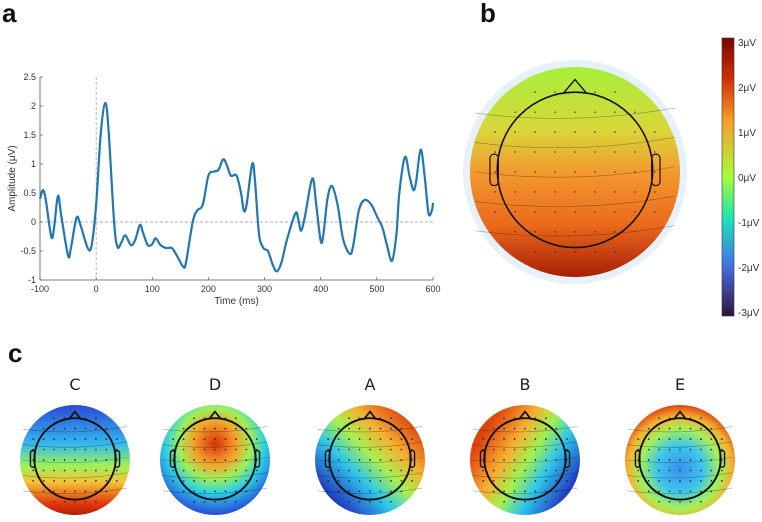 Image resolution: width=762 pixels, height=522 pixels. What do you see at coordinates (488, 14) in the screenshot?
I see `panel-letter-b: b` at bounding box center [488, 14].